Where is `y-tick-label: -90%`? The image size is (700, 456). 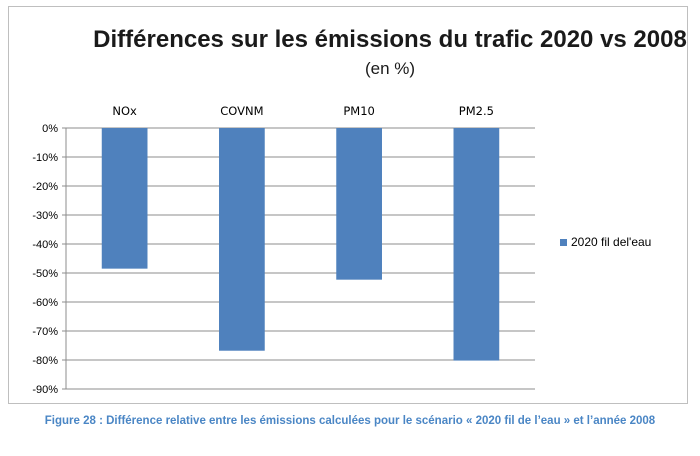 y-tick-label: -90% is located at coordinates (45, 390).